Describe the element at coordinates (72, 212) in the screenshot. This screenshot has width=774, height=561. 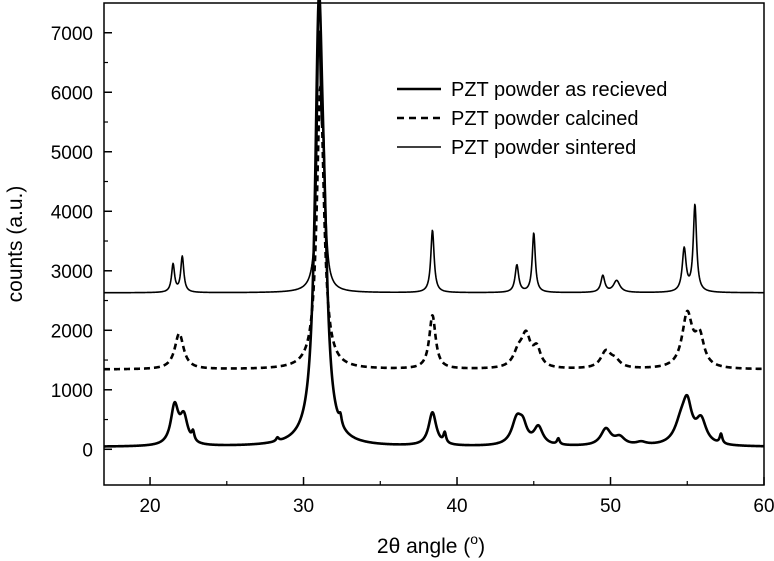
I see `y-tick-label: 4000` at that location.